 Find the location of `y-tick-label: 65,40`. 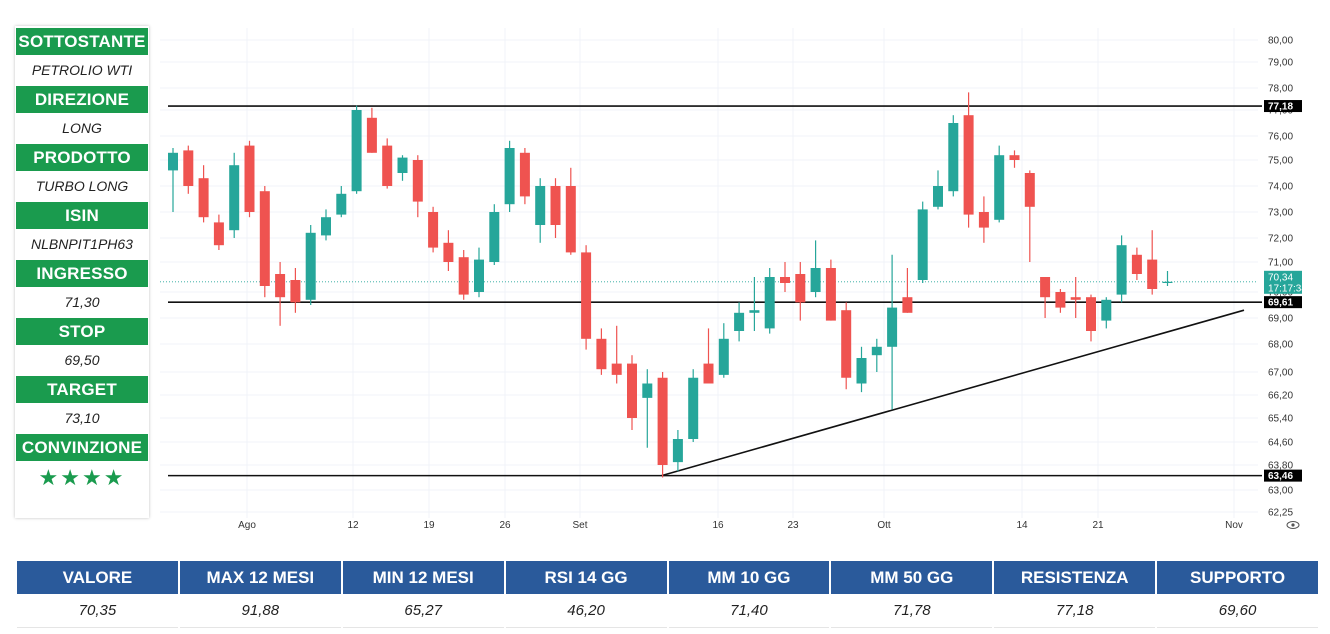

y-tick-label: 65,40 is located at coordinates (1280, 419).